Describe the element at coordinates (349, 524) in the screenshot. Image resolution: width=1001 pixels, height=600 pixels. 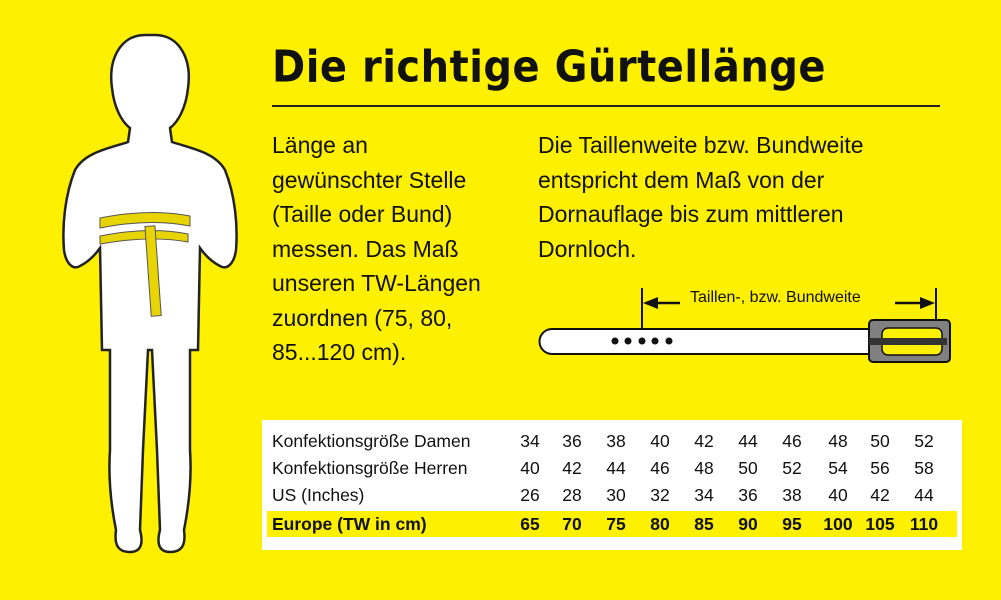
I see `row-label: Europe (TW in cm)` at that location.